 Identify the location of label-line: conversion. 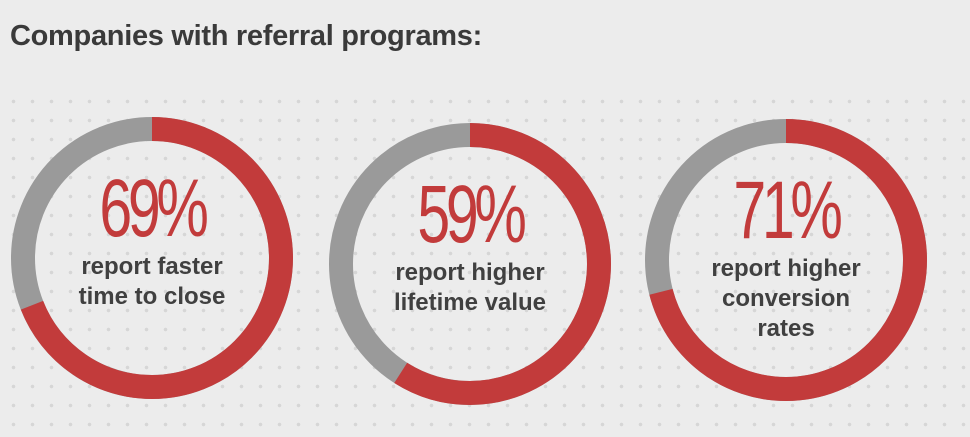
(786, 298).